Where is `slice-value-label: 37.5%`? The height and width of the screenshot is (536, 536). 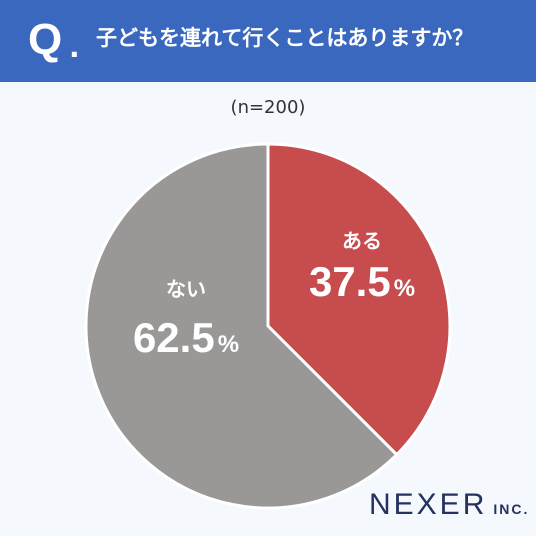 slice-value-label: 37.5% is located at coordinates (362, 281).